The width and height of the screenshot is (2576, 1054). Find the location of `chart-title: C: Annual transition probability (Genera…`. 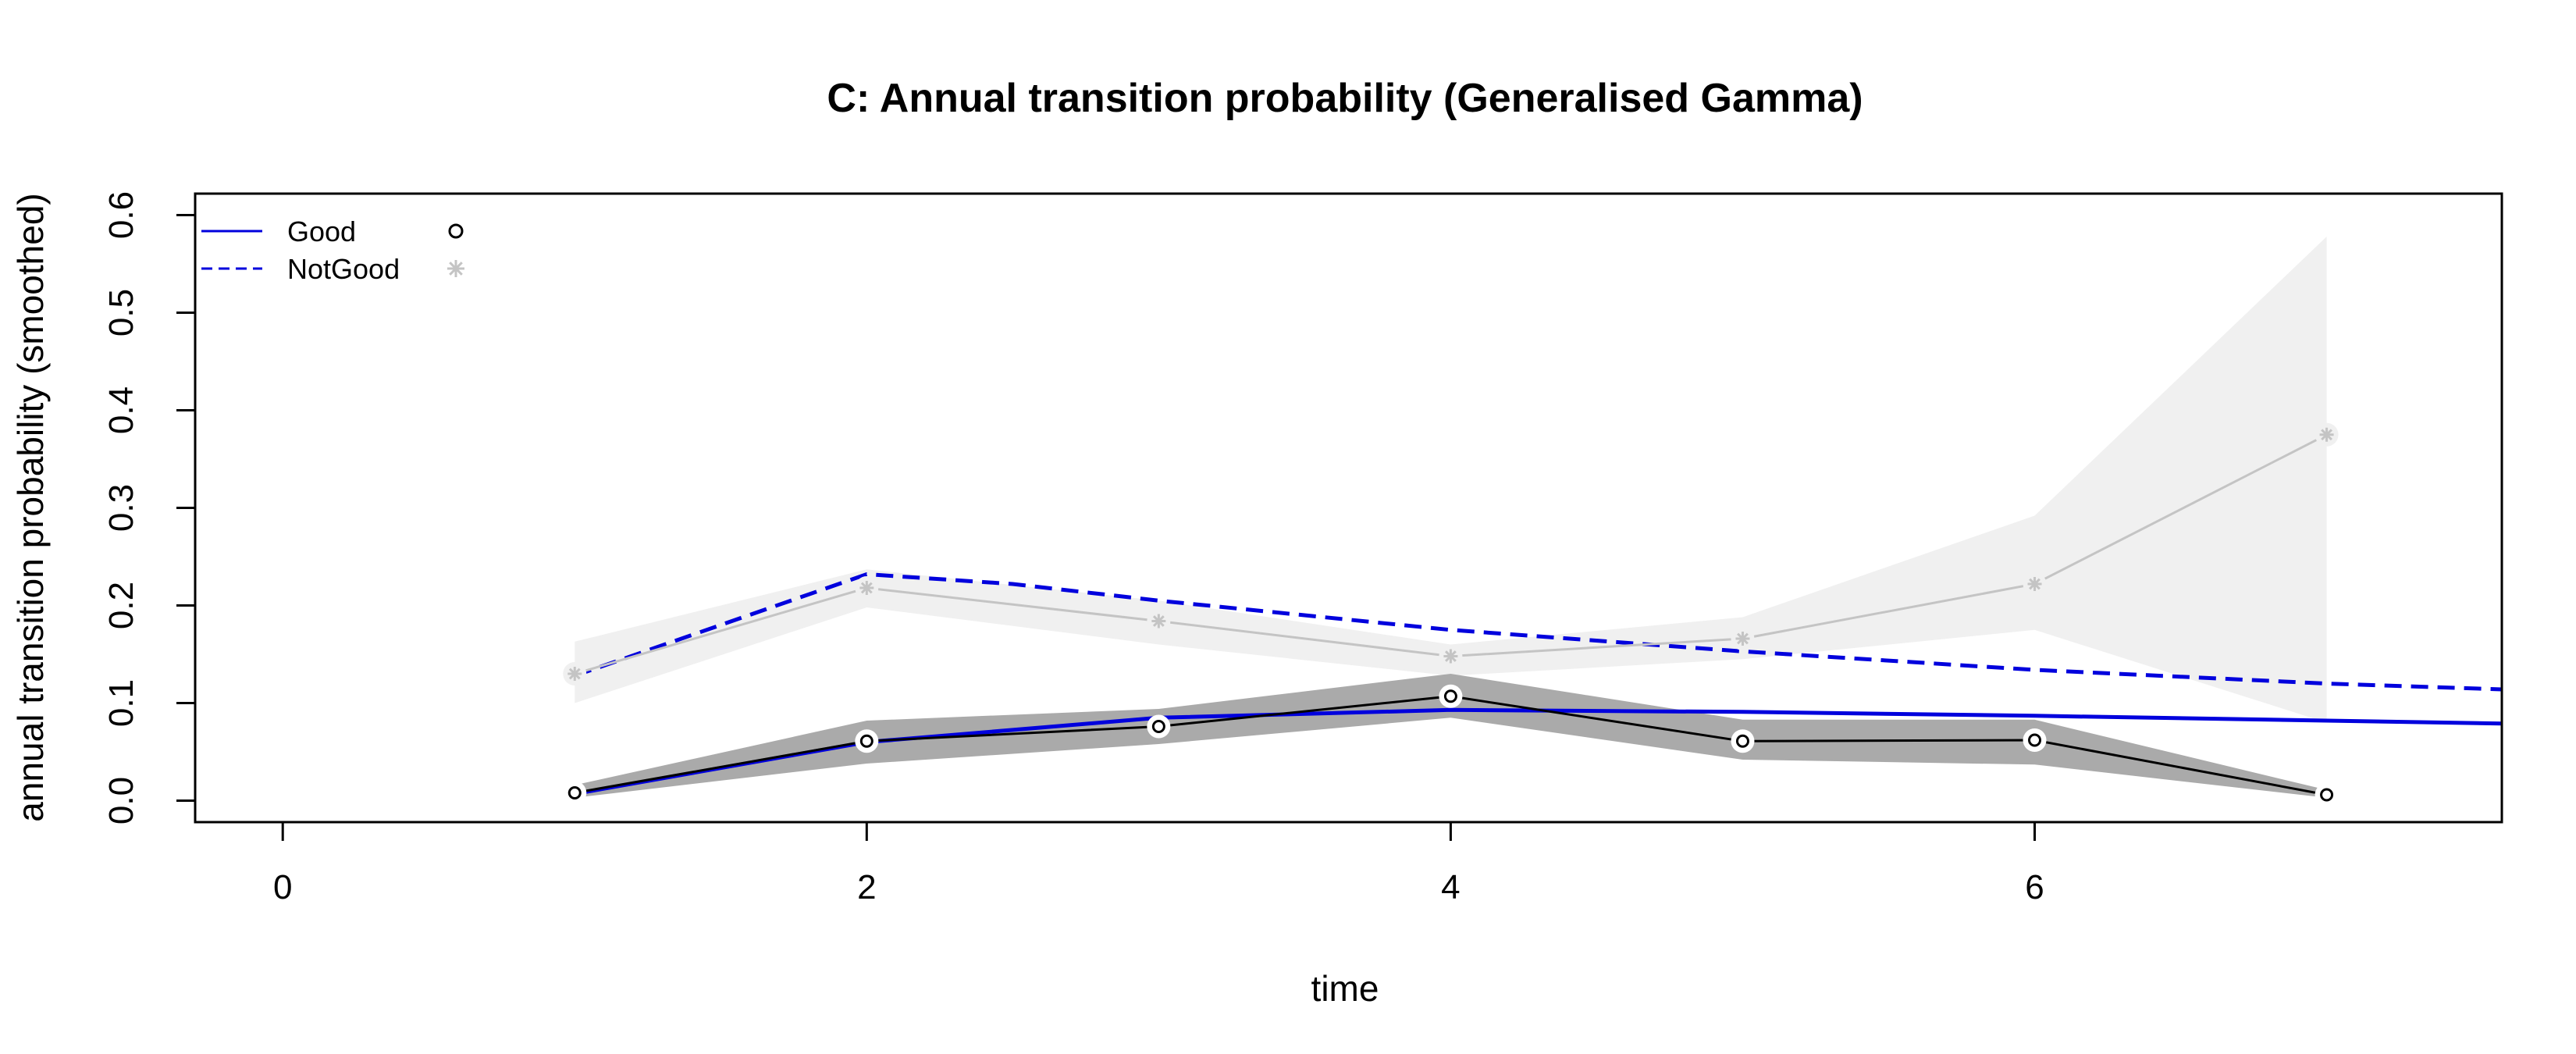

chart-title: C: Annual transition probability (Genera… is located at coordinates (1345, 98).